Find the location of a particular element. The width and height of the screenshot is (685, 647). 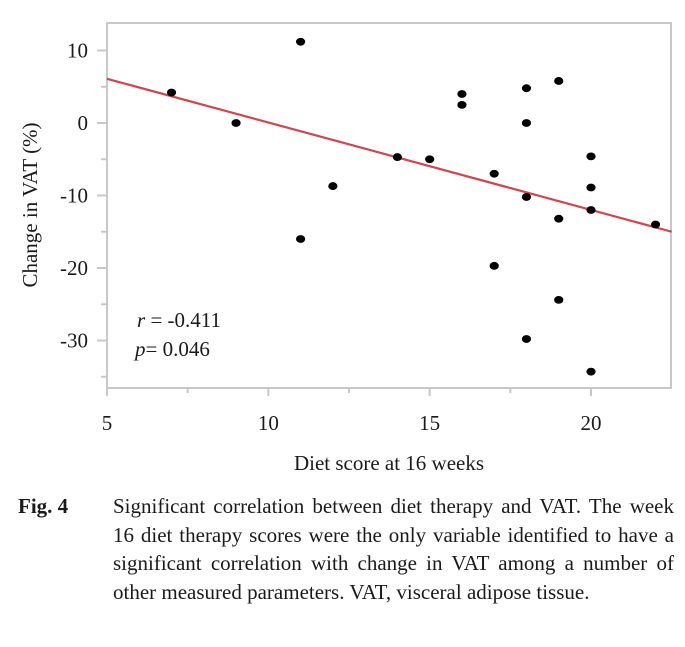

y-axis-title: Change in VAT (%) is located at coordinates (30, 204).